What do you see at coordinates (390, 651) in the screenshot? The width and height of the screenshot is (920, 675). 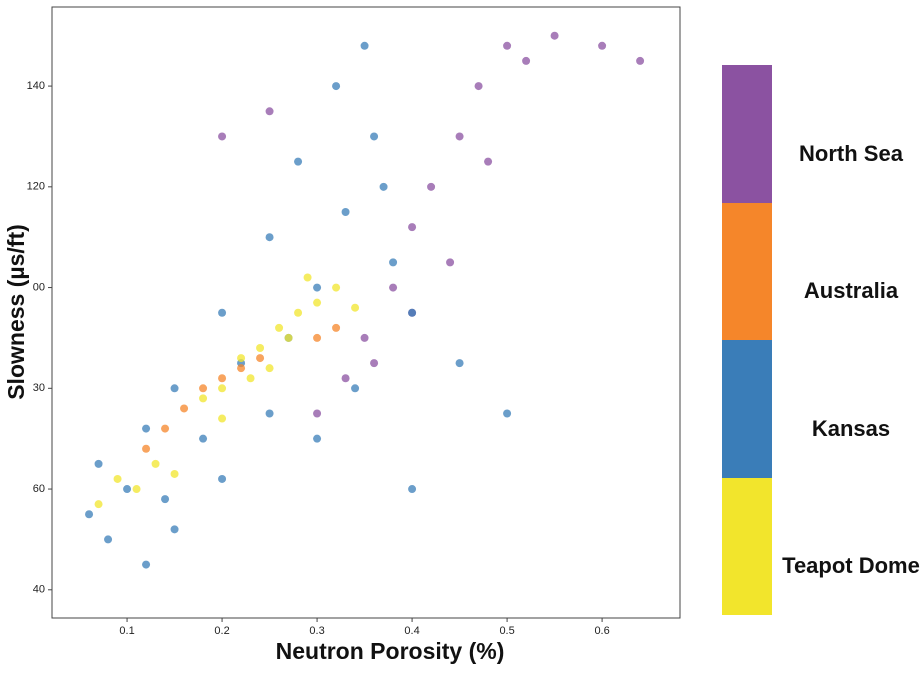 I see `x-axis-label: Neutron Porosity (%)` at bounding box center [390, 651].